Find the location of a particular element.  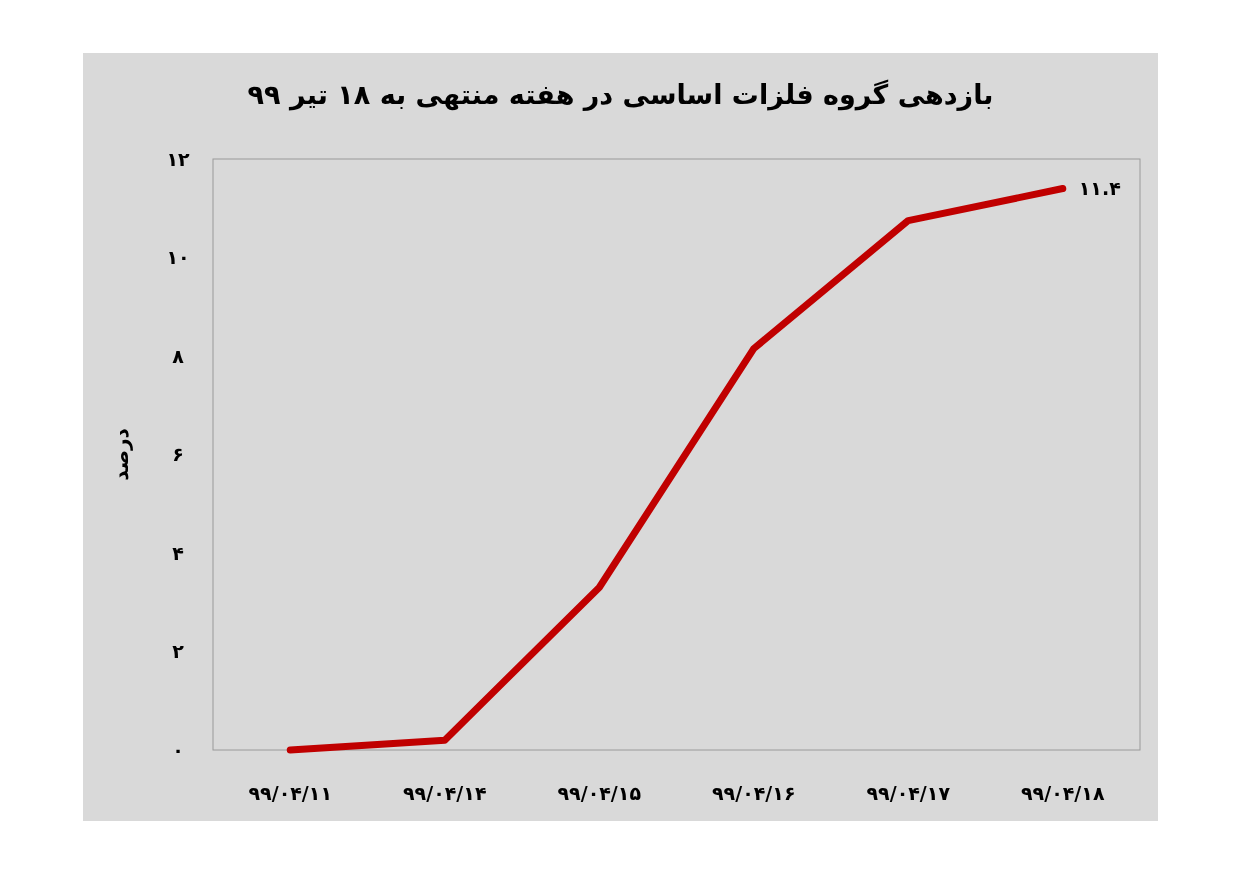

y-tick-label: ۸ is located at coordinates (178, 355).